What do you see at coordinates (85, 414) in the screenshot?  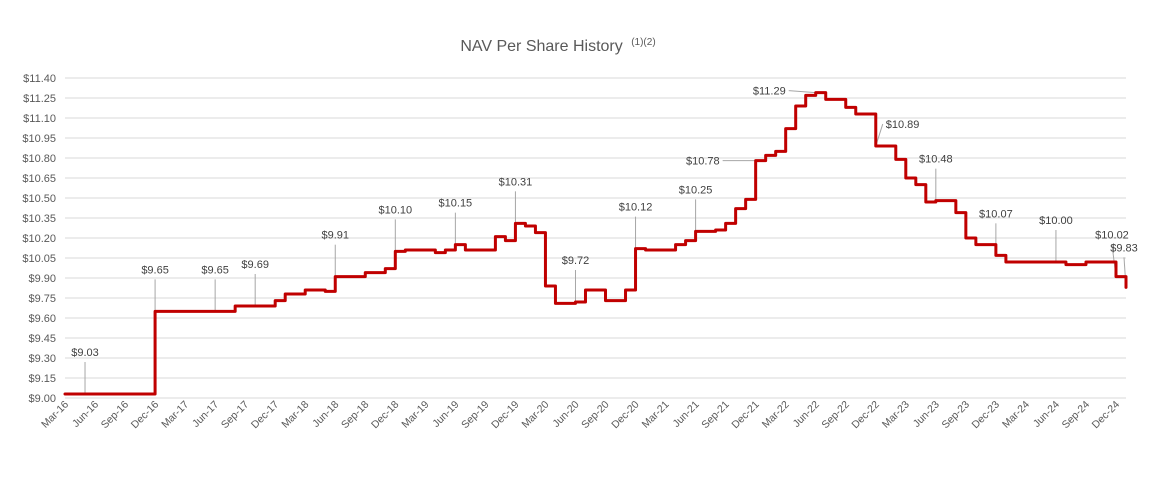 I see `x-tick-label: Jun-16` at bounding box center [85, 414].